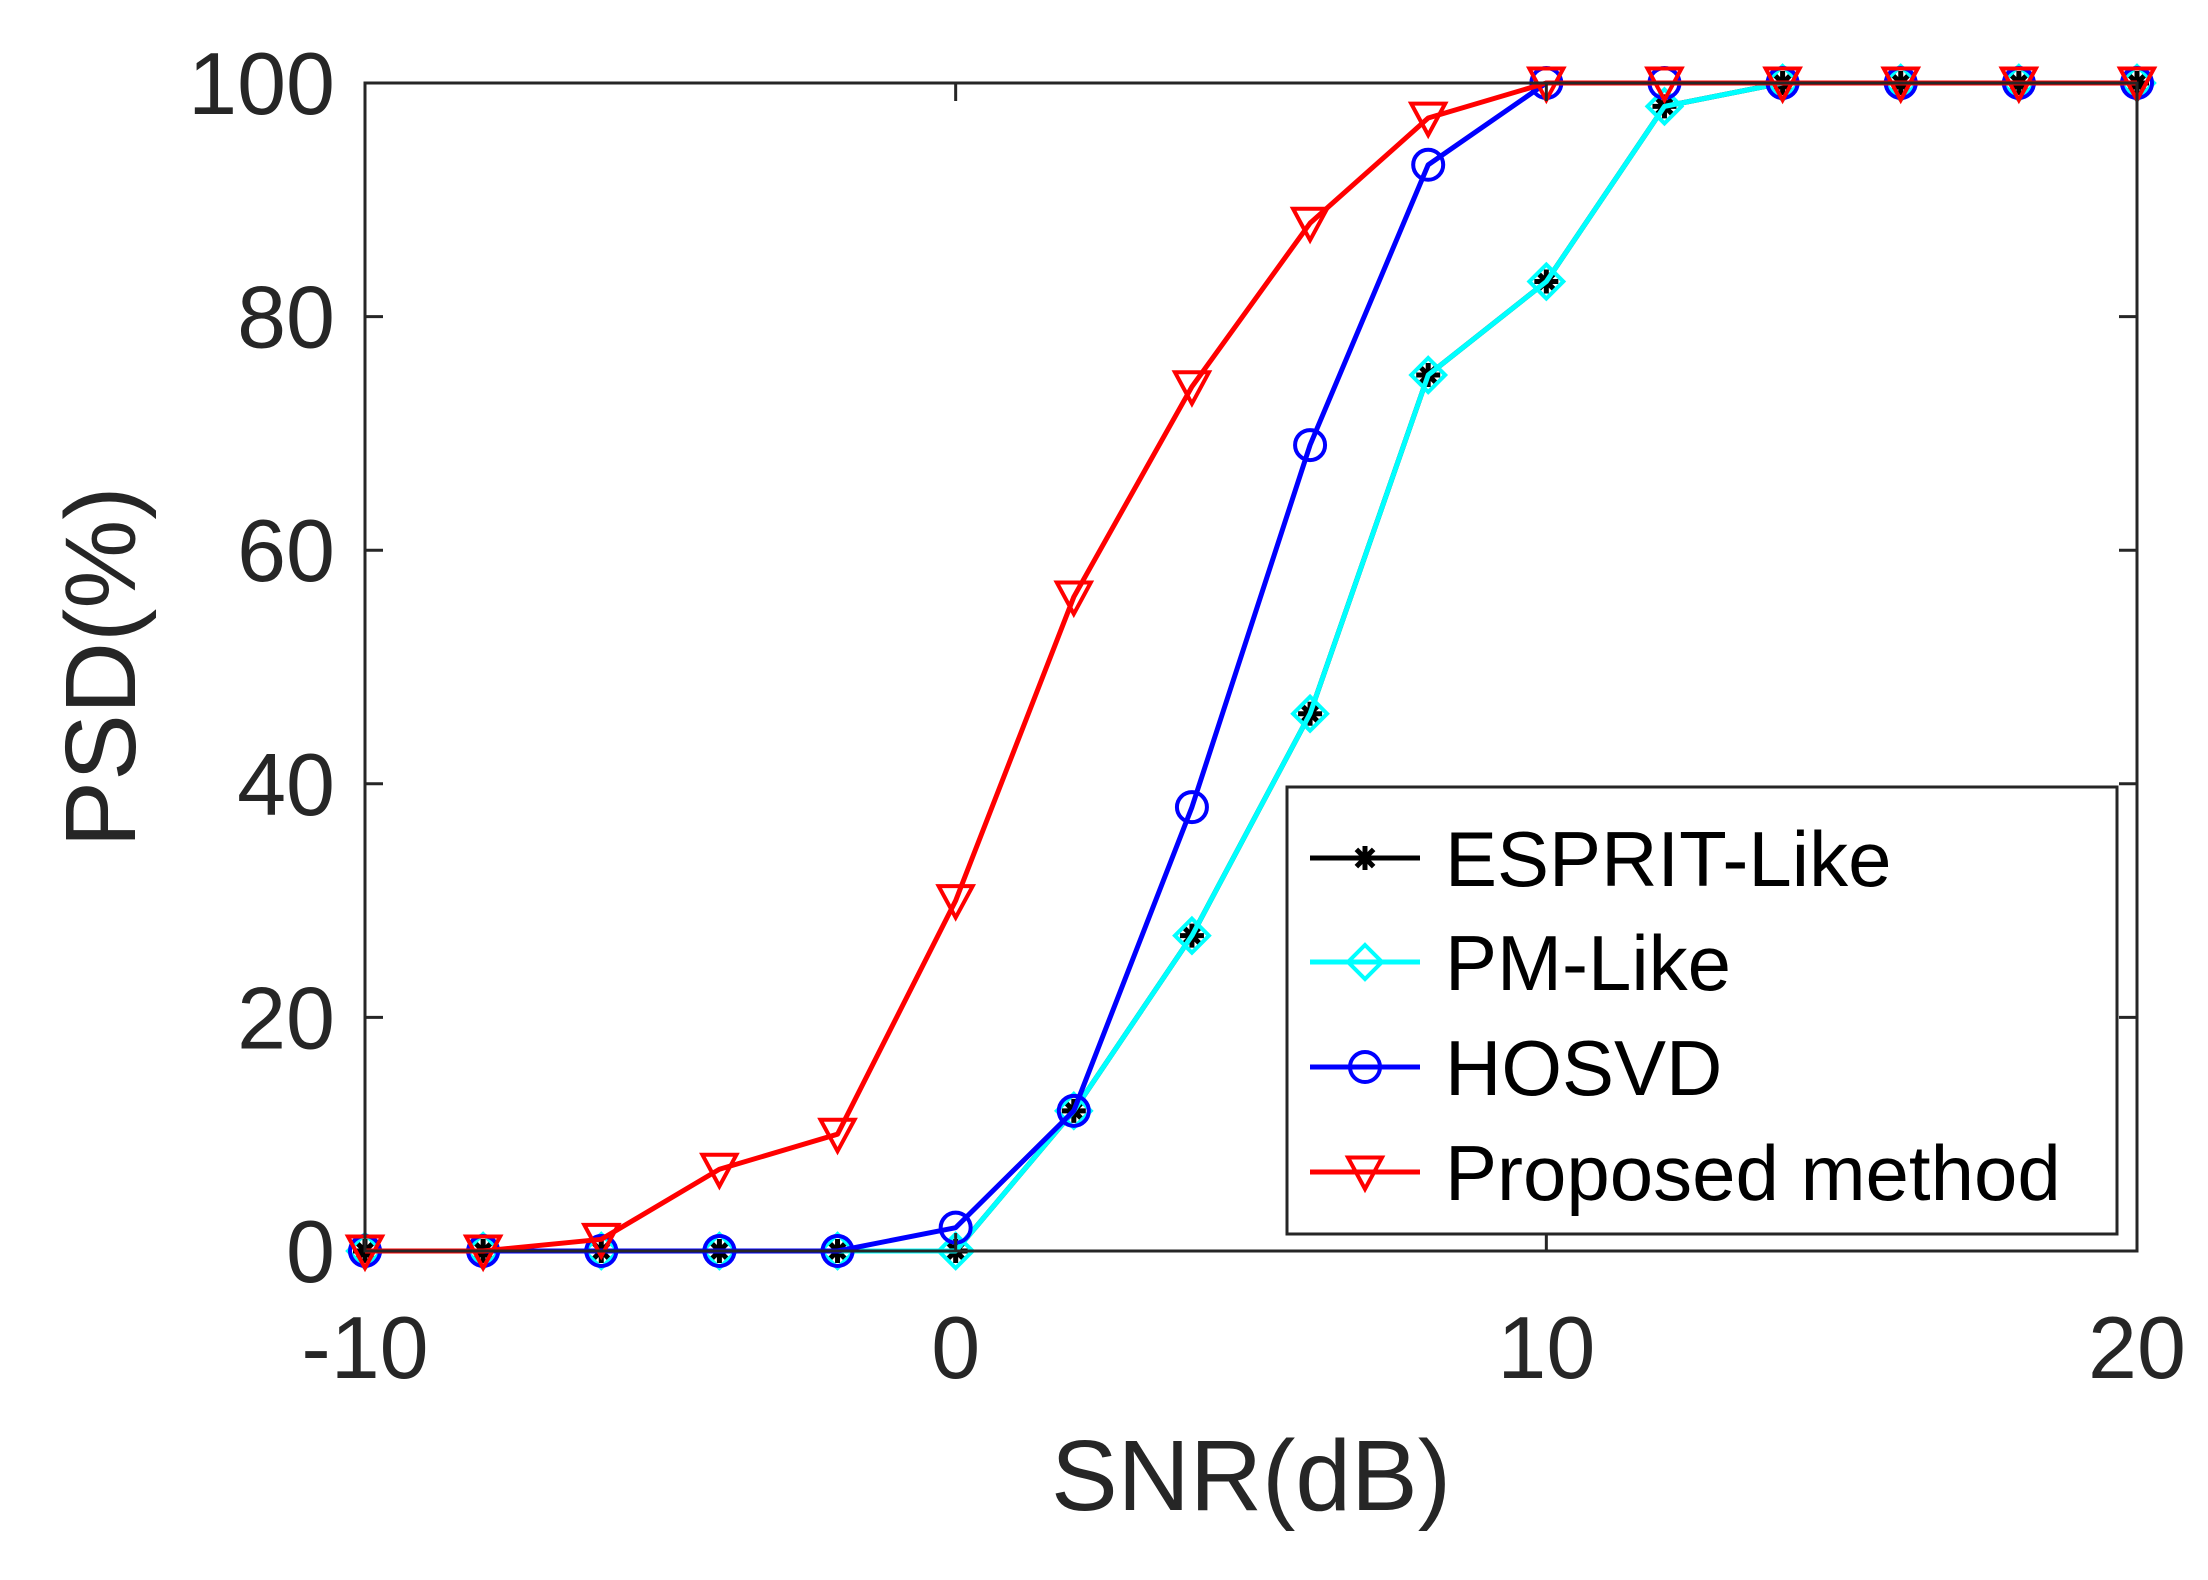 The height and width of the screenshot is (1580, 2208). Describe the element at coordinates (286, 317) in the screenshot. I see `y-tick-label: 80` at that location.